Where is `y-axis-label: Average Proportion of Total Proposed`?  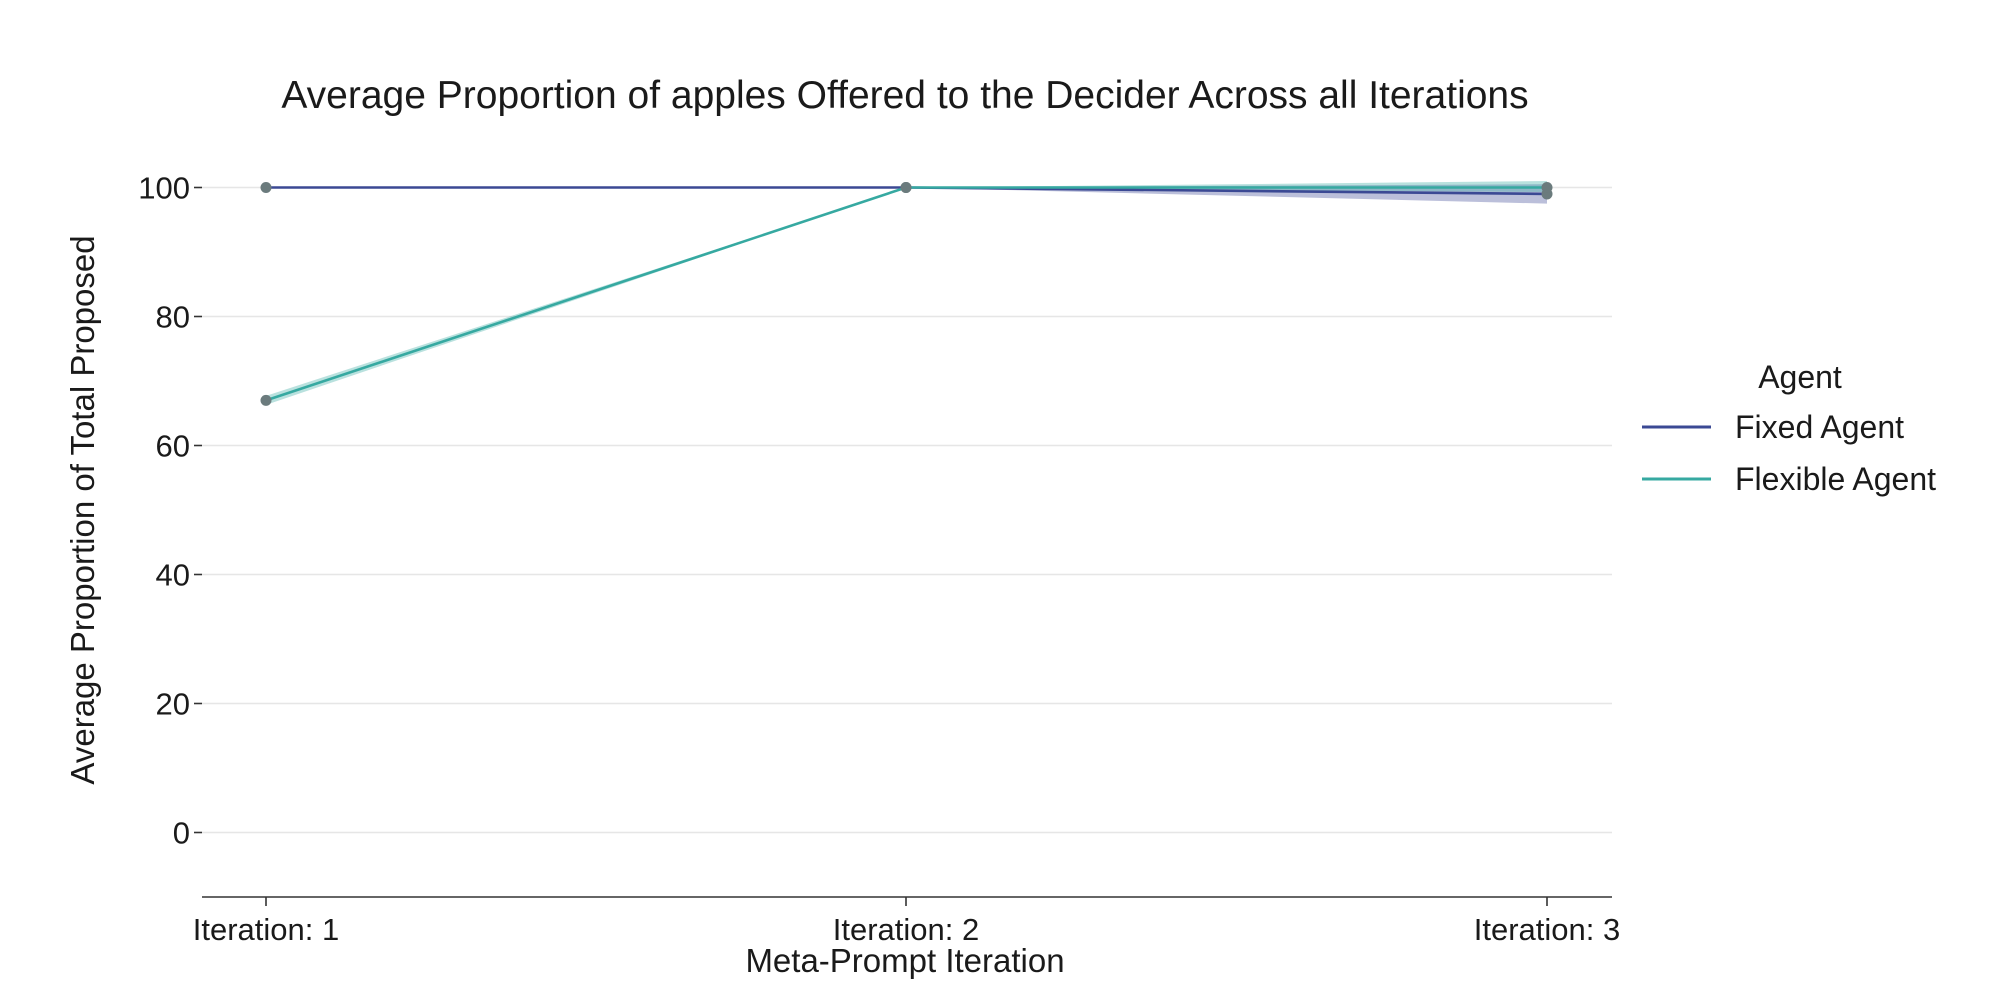 y-axis-label: Average Proportion of Total Proposed is located at coordinates (82, 509).